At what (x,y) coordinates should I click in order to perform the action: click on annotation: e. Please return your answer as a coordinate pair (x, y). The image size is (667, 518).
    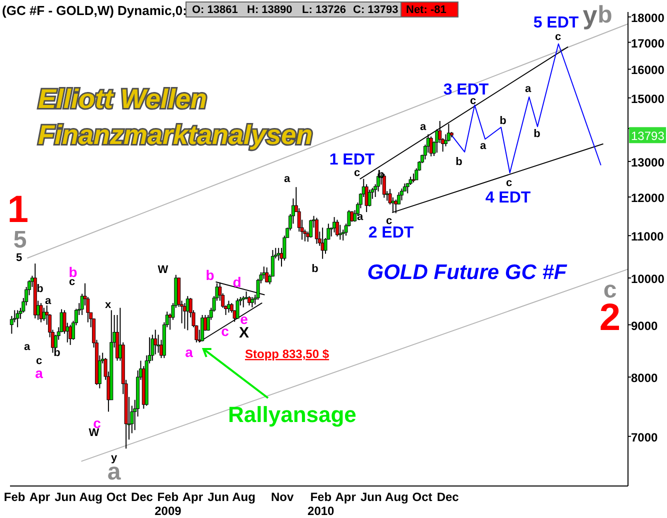
    Looking at the image, I should click on (244, 319).